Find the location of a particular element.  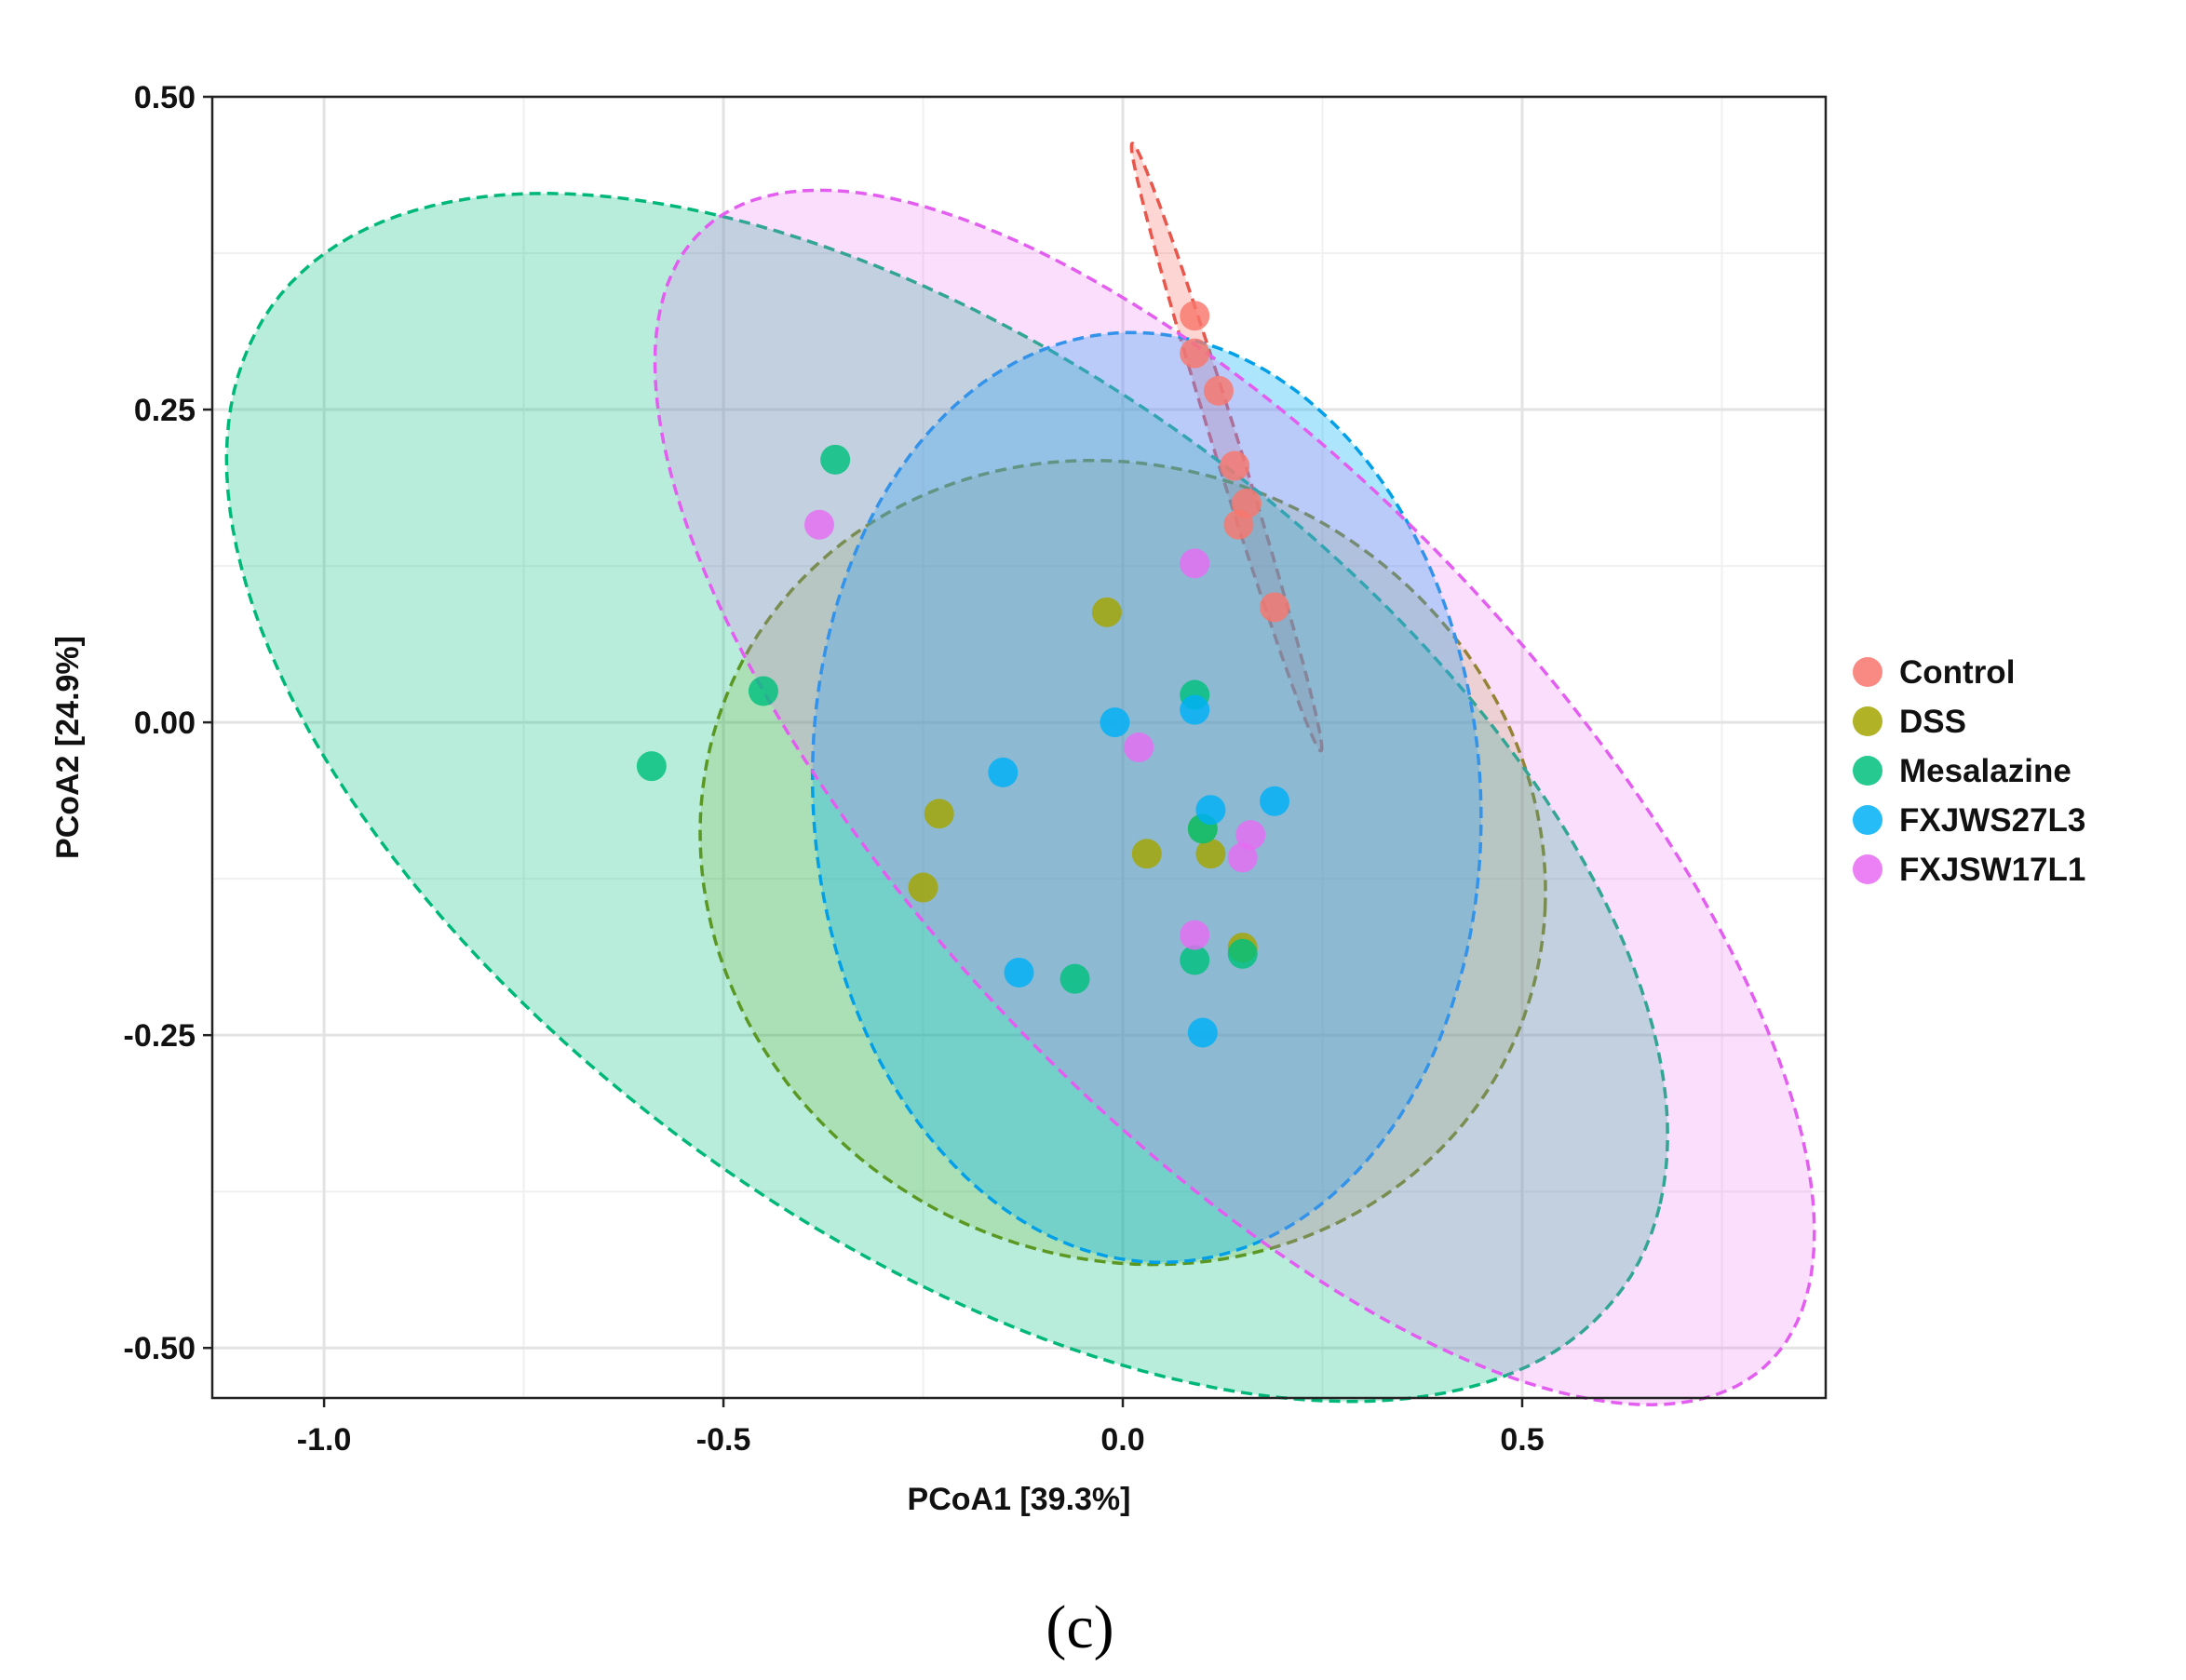

legend-key-mesalazine is located at coordinates (1867, 771).